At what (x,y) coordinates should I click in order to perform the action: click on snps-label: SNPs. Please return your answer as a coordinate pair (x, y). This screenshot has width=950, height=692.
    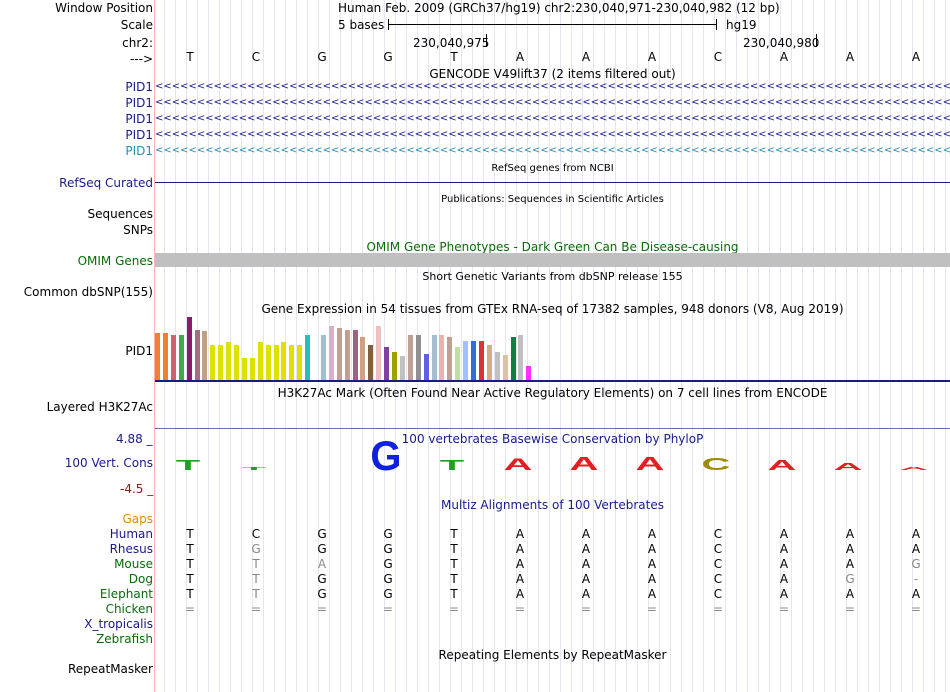
    Looking at the image, I should click on (138, 230).